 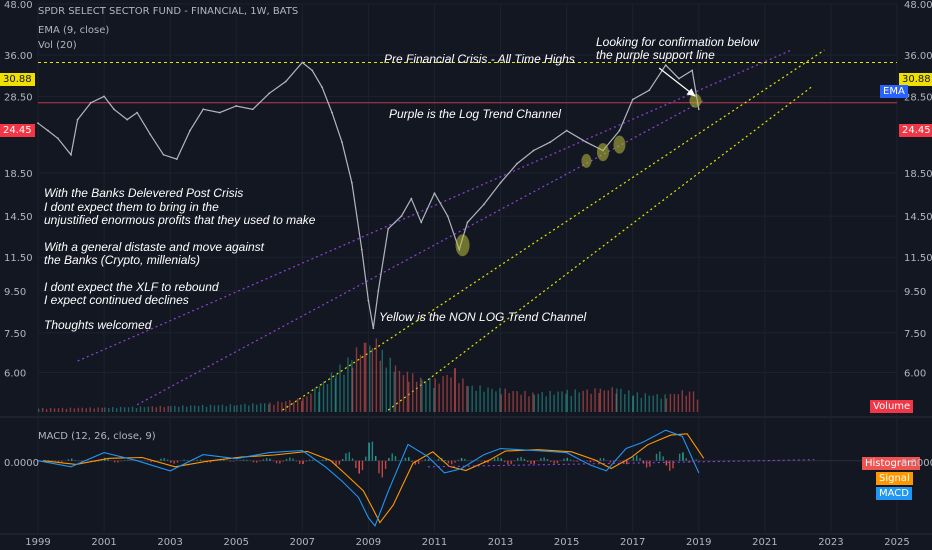 What do you see at coordinates (97, 436) in the screenshot?
I see `macd-panel-label: MACD (12, 26, close, 9)` at bounding box center [97, 436].